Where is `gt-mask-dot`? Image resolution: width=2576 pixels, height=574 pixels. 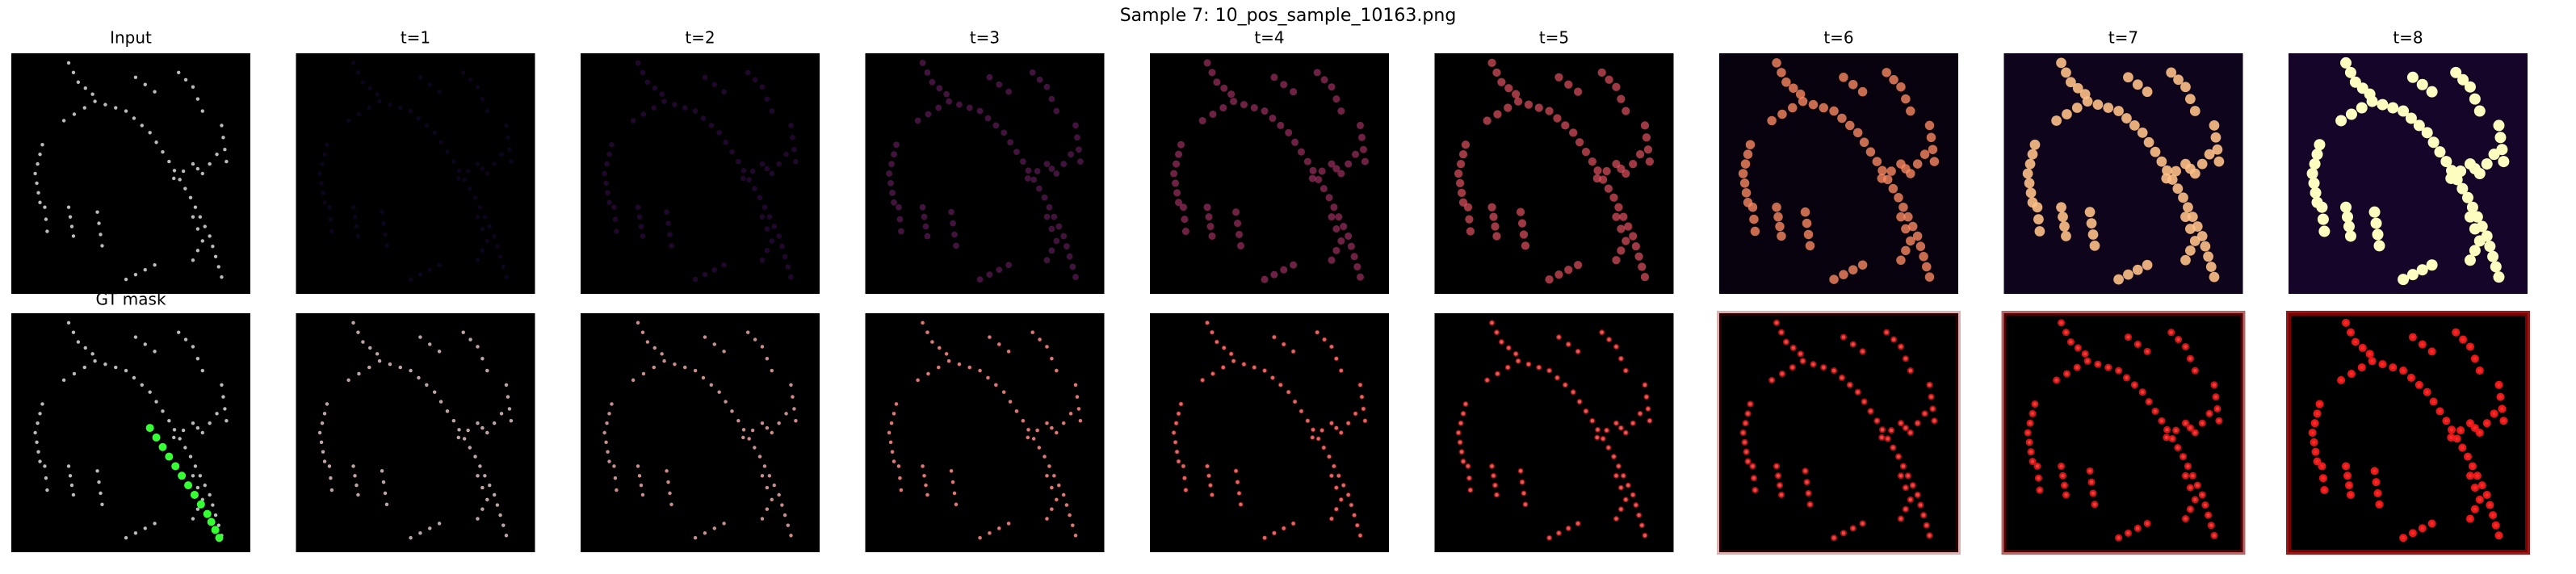 gt-mask-dot is located at coordinates (211, 521).